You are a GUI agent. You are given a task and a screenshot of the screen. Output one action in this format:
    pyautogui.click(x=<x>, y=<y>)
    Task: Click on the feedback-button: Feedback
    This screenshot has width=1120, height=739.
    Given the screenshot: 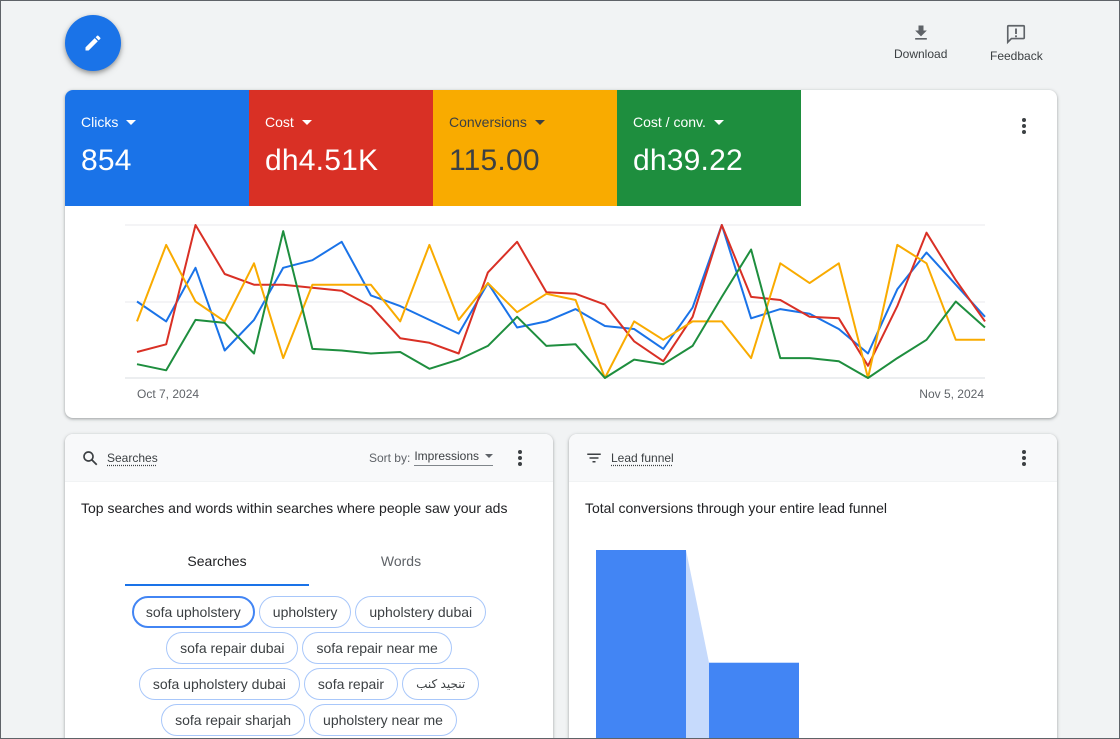 What is the action you would take?
    pyautogui.click(x=1016, y=43)
    